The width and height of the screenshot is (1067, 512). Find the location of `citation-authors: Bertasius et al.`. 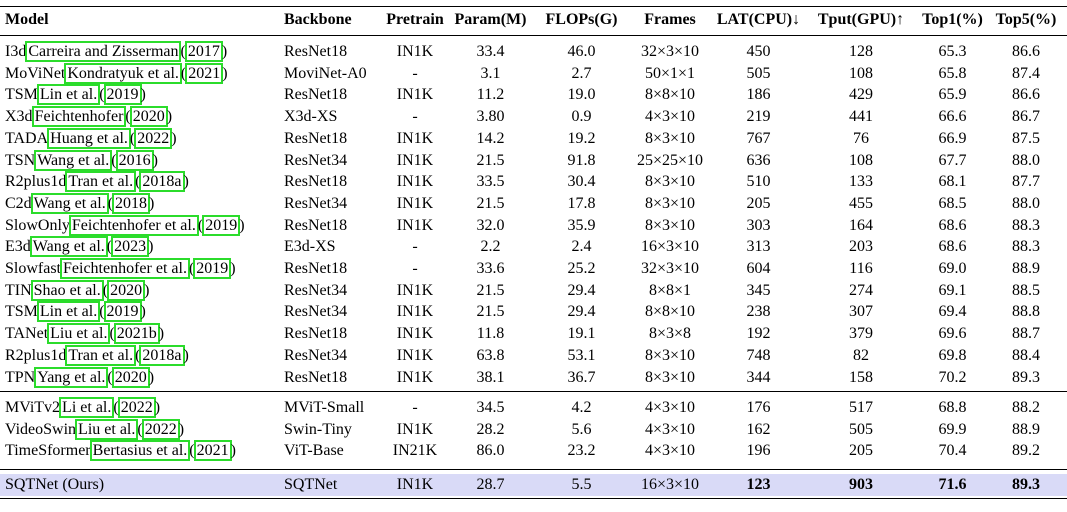

citation-authors: Bertasius et al. is located at coordinates (140, 451).